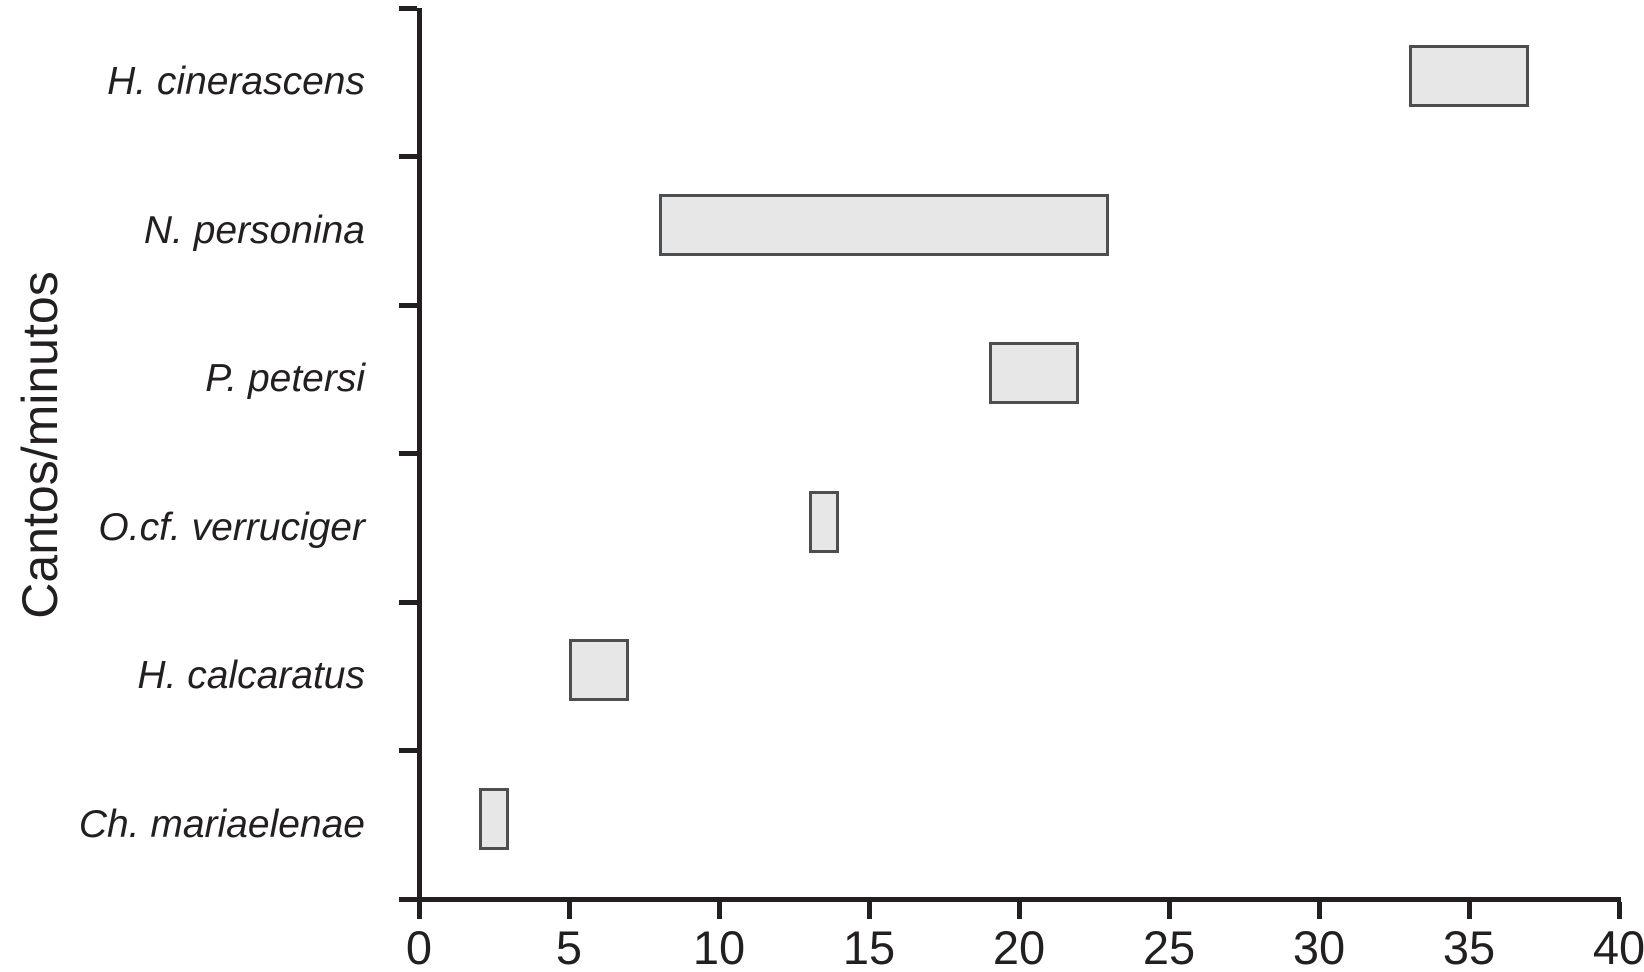  Describe the element at coordinates (251, 676) in the screenshot. I see `category-label: H. calcaratus` at that location.